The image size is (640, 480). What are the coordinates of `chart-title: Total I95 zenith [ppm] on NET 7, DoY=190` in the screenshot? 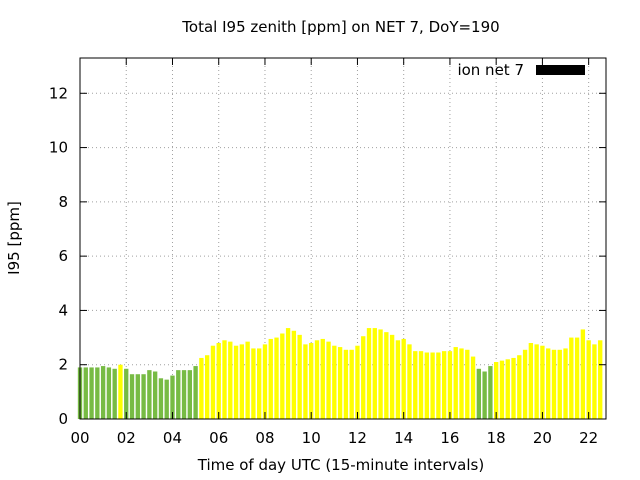 It's located at (340, 27).